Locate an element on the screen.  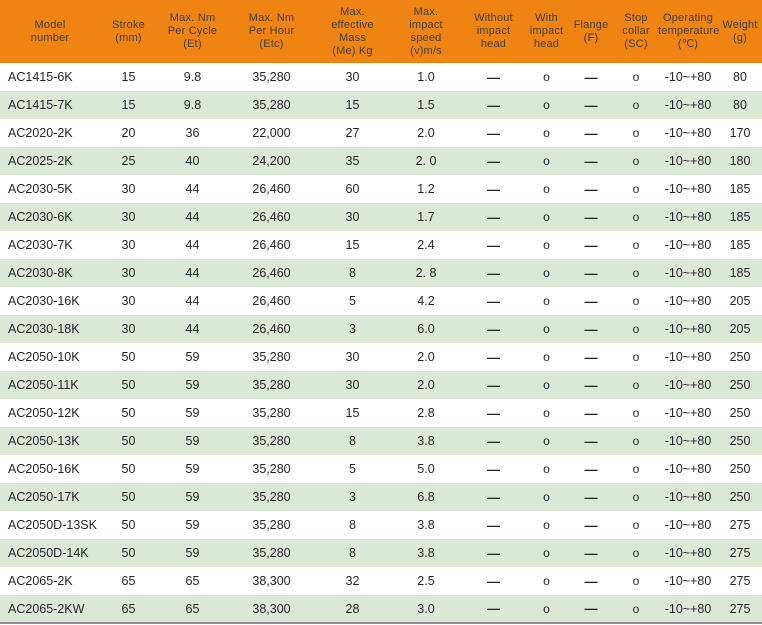
column-header-model-number: Model number is located at coordinates (50, 31).